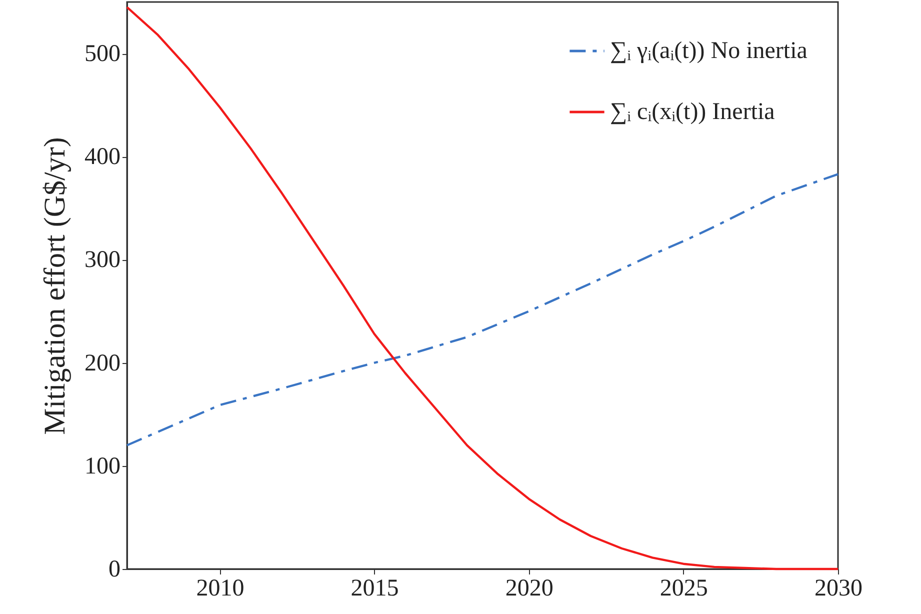 This screenshot has height=614, width=921. Describe the element at coordinates (693, 112) in the screenshot. I see `legend-label: ∑ᵢ cᵢ(xᵢ(t)) Inertia` at that location.